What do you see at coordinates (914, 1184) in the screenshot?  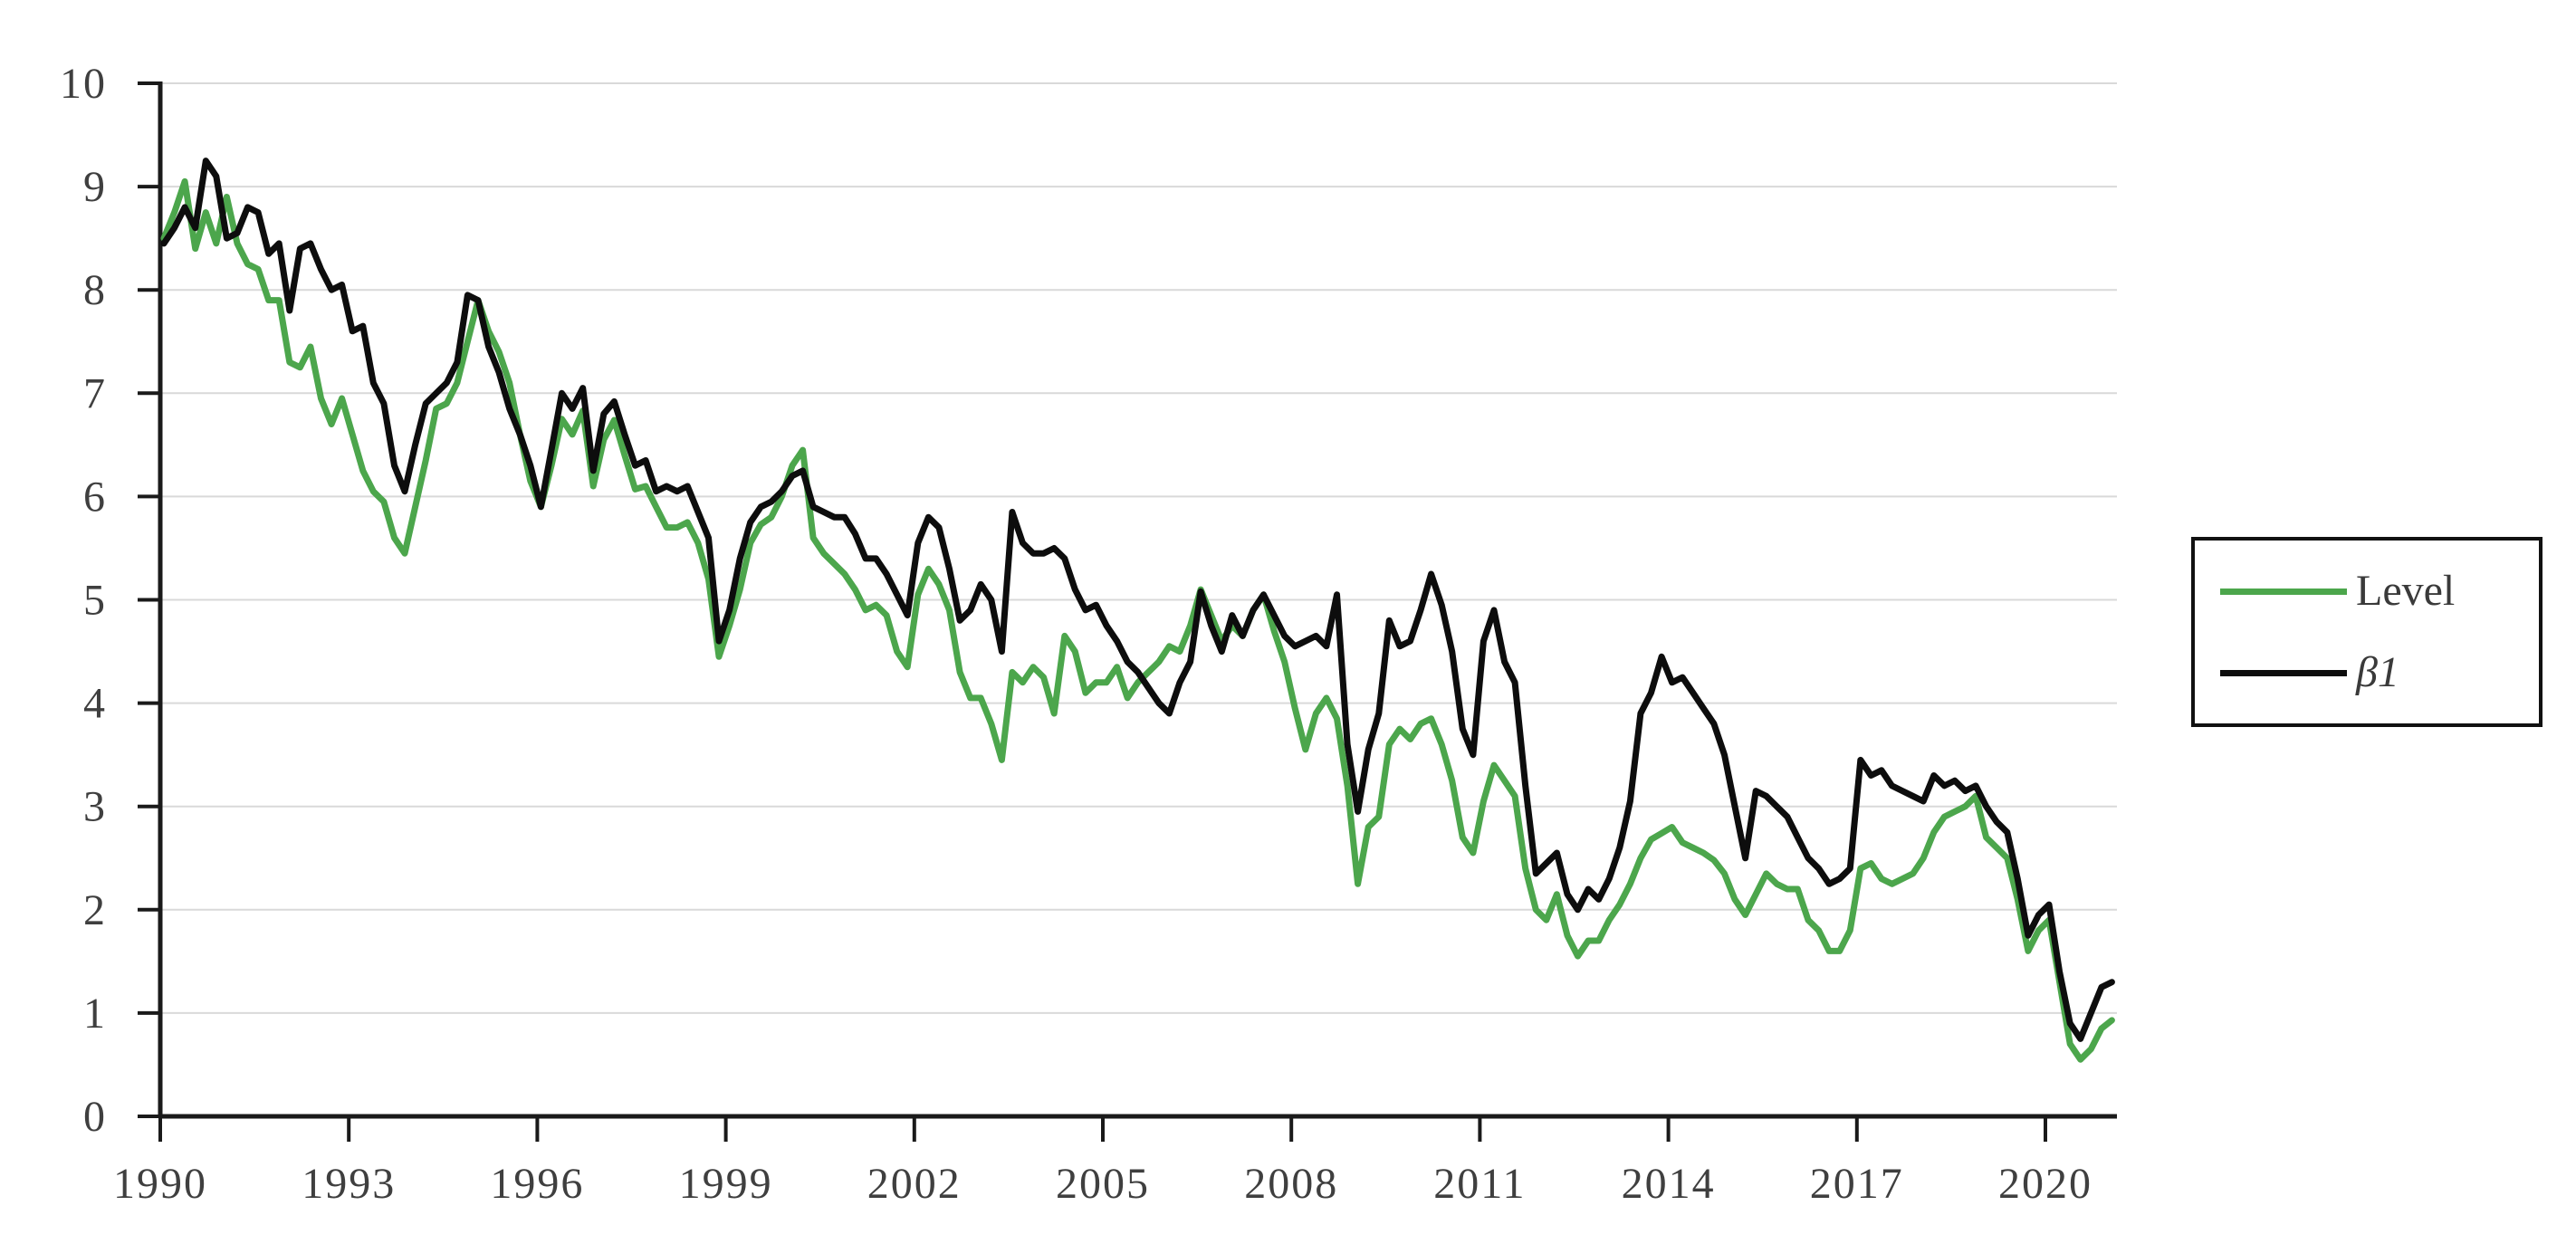 I see `x-tick-label-2002: 2002` at bounding box center [914, 1184].